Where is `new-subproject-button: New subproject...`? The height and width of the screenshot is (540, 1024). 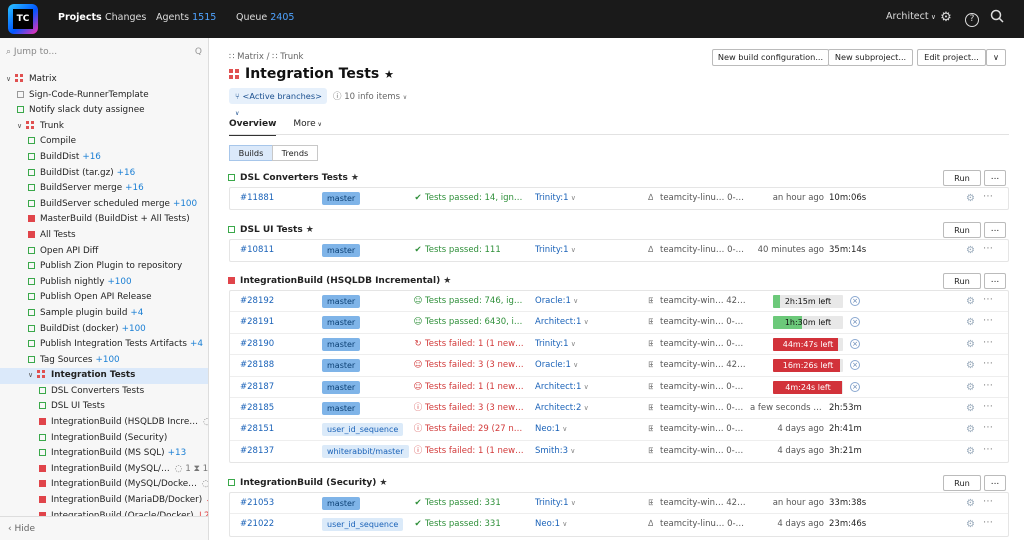
new-subproject-button: New subproject... is located at coordinates (870, 57).